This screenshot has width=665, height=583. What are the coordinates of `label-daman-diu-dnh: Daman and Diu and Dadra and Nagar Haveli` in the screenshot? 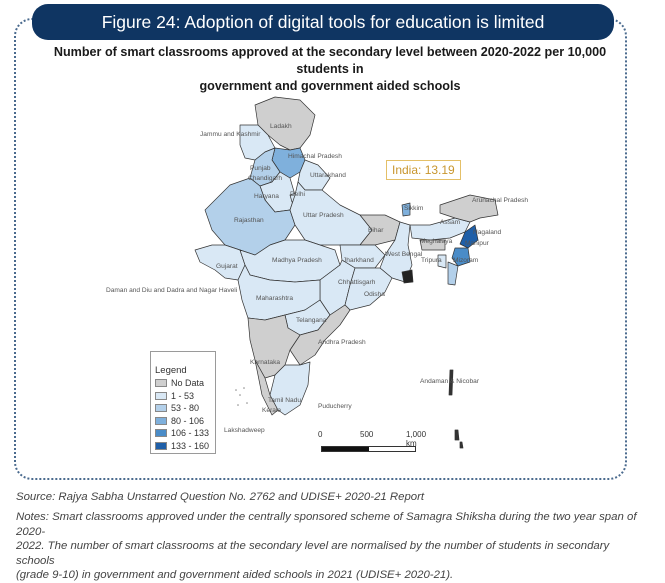 It's located at (172, 290).